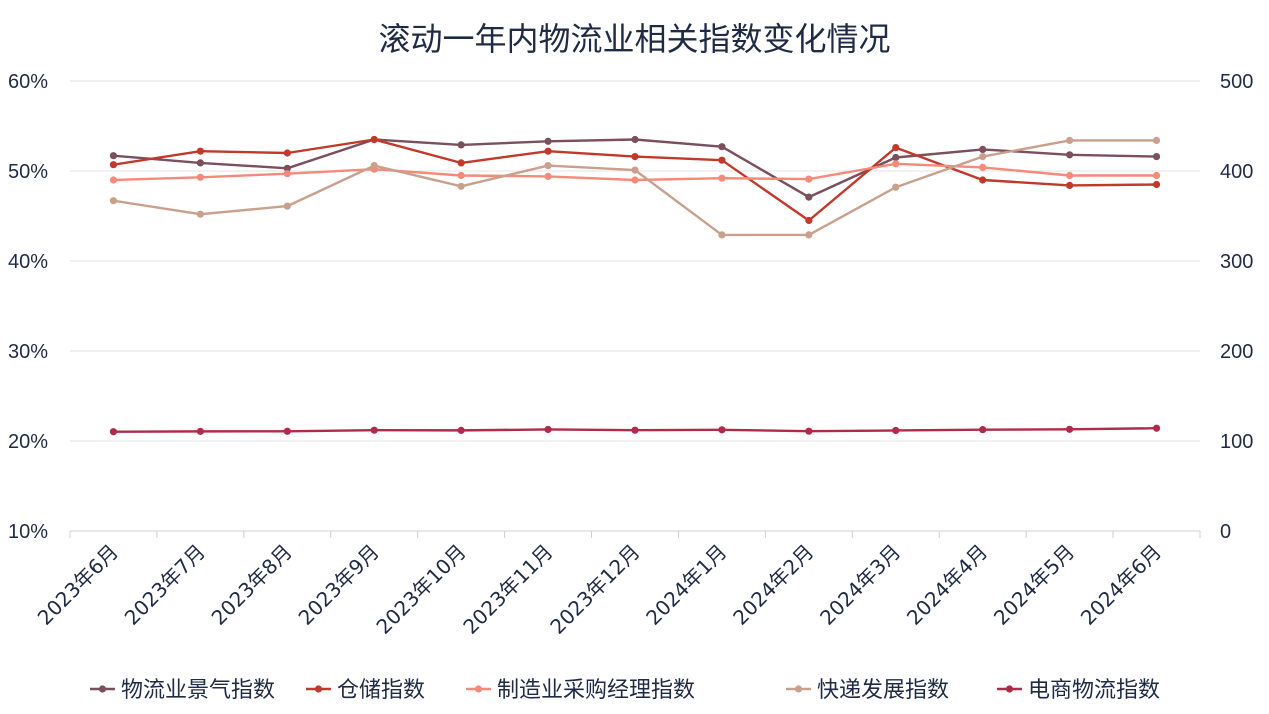 This screenshot has width=1269, height=714. What do you see at coordinates (507, 589) in the screenshot?
I see `x-tick-label: 2023年11月` at bounding box center [507, 589].